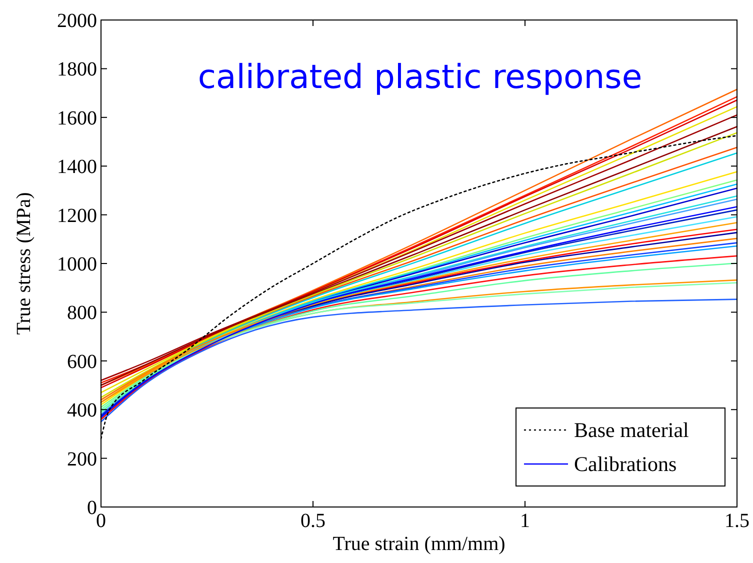 The image size is (753, 563). What do you see at coordinates (625, 464) in the screenshot?
I see `legend-label: Calibrations` at bounding box center [625, 464].